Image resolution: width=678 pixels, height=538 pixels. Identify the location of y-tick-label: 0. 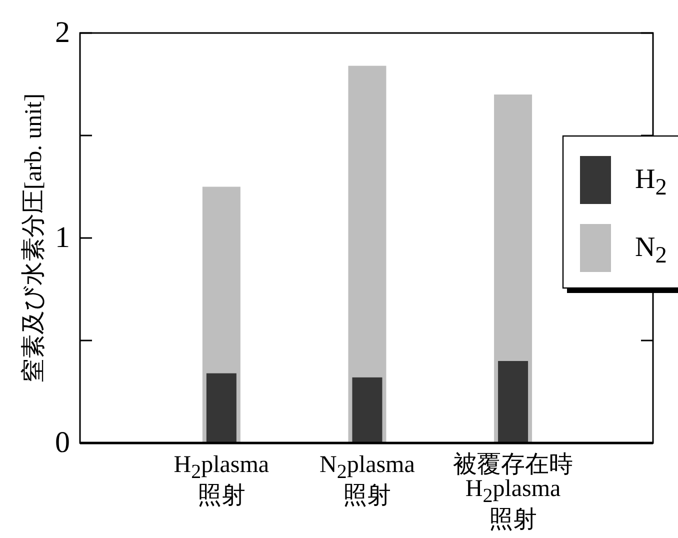
(62, 442).